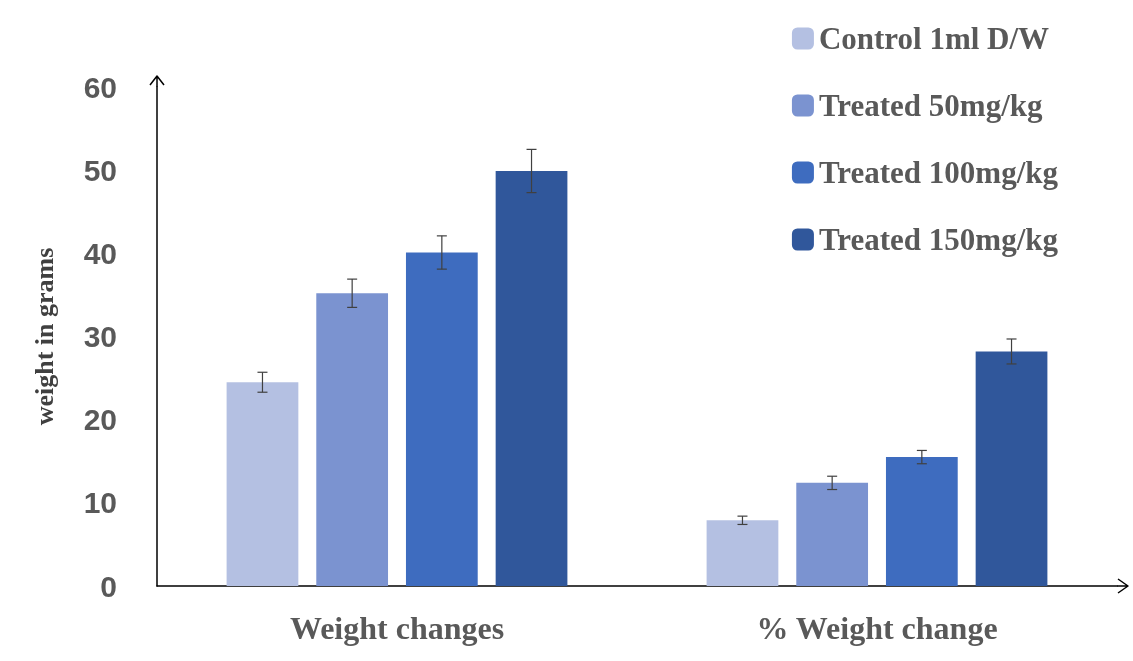  Describe the element at coordinates (100, 420) in the screenshot. I see `y-tick-label: 20` at that location.